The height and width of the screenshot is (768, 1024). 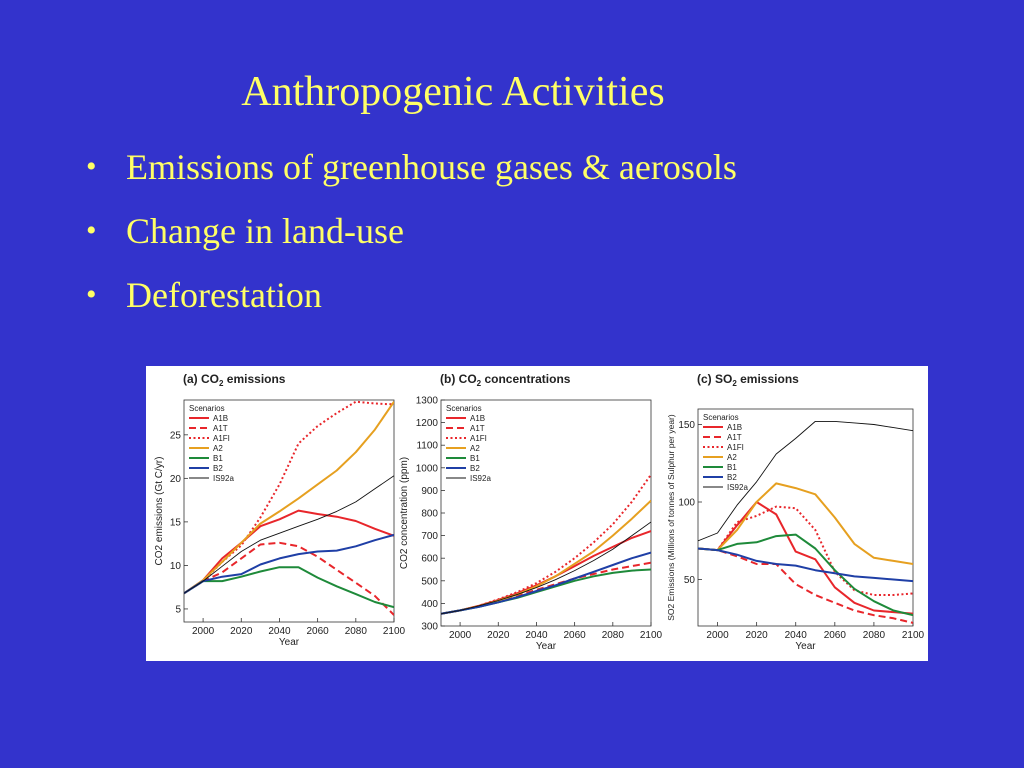 What do you see at coordinates (176, 479) in the screenshot?
I see `y-tick-label: 20` at bounding box center [176, 479].